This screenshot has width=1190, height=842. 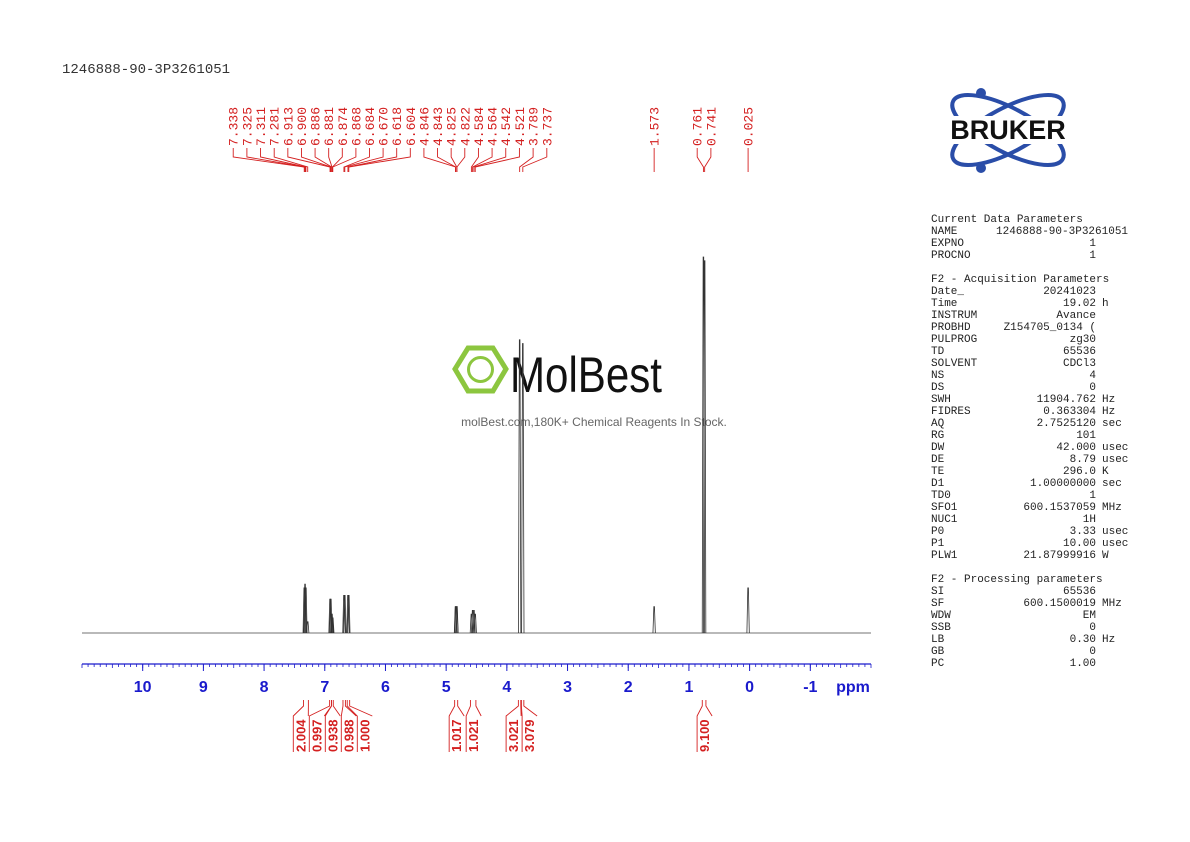 I want to click on parameter-name: PC, so click(x=938, y=664).